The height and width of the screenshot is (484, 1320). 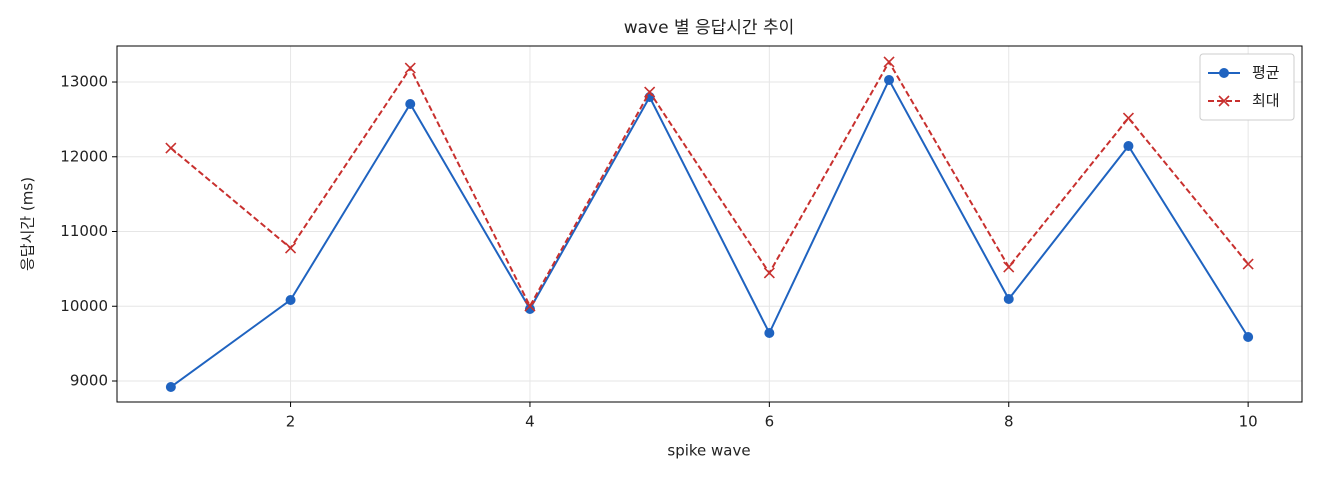 I want to click on y-tick-label: 11000, so click(x=84, y=231).